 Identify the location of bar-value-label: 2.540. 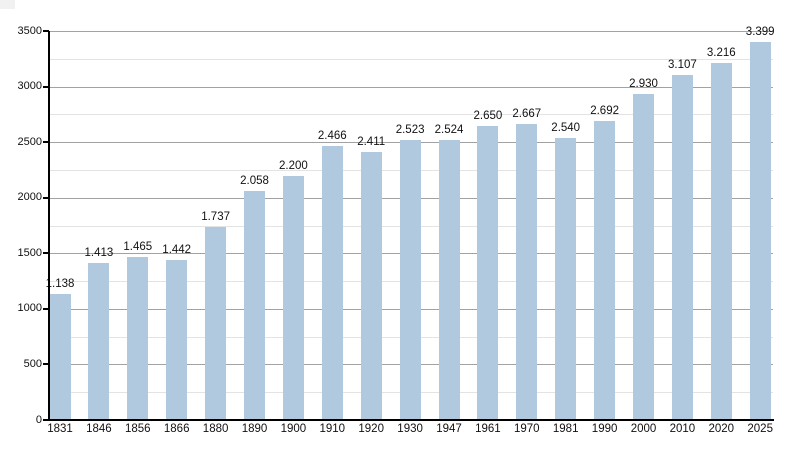
(566, 127).